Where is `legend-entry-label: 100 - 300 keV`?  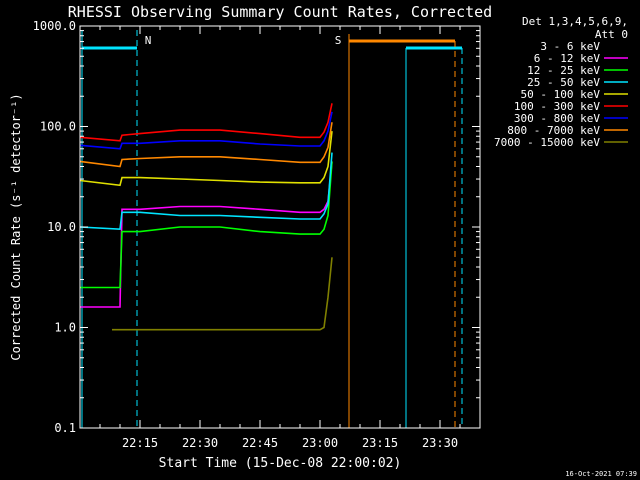 legend-entry-label: 100 - 300 keV is located at coordinates (557, 106).